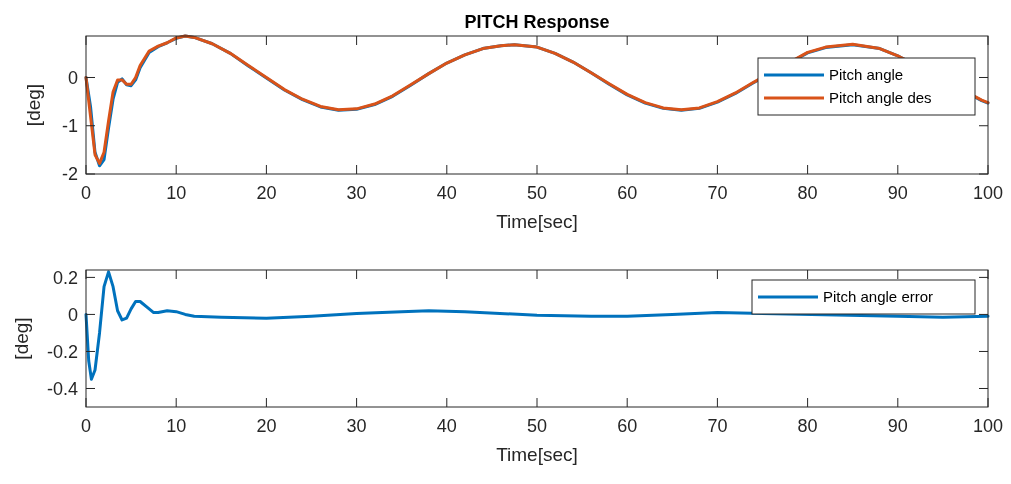 The image size is (1011, 484). Describe the element at coordinates (69, 126) in the screenshot. I see `y-tick-label: -1` at that location.